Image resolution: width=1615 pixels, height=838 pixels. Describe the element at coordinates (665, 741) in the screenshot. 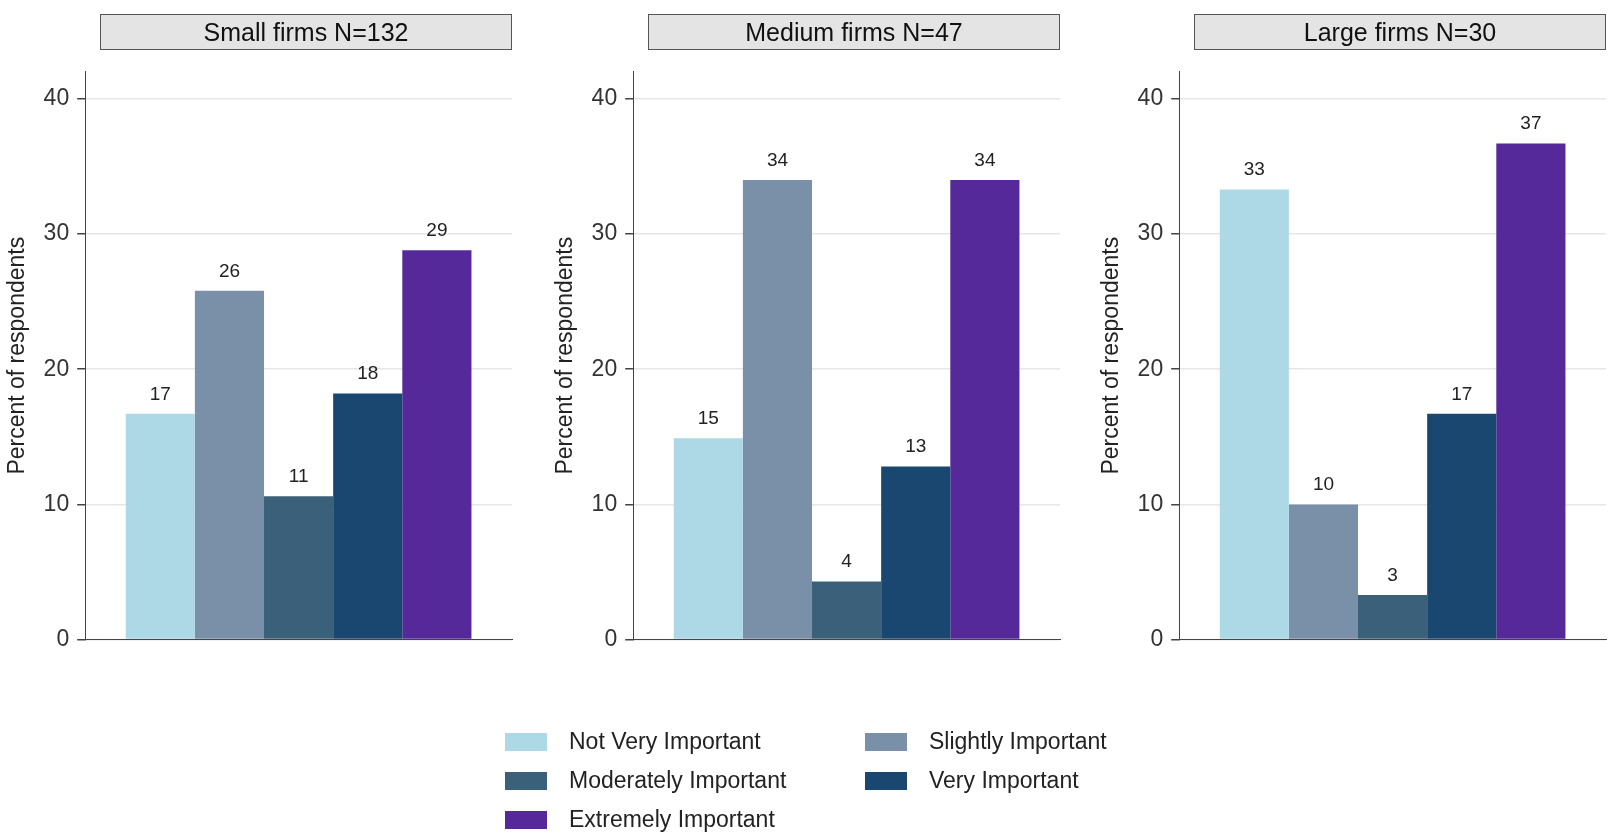

I see `legend-label: Not Very Important` at that location.